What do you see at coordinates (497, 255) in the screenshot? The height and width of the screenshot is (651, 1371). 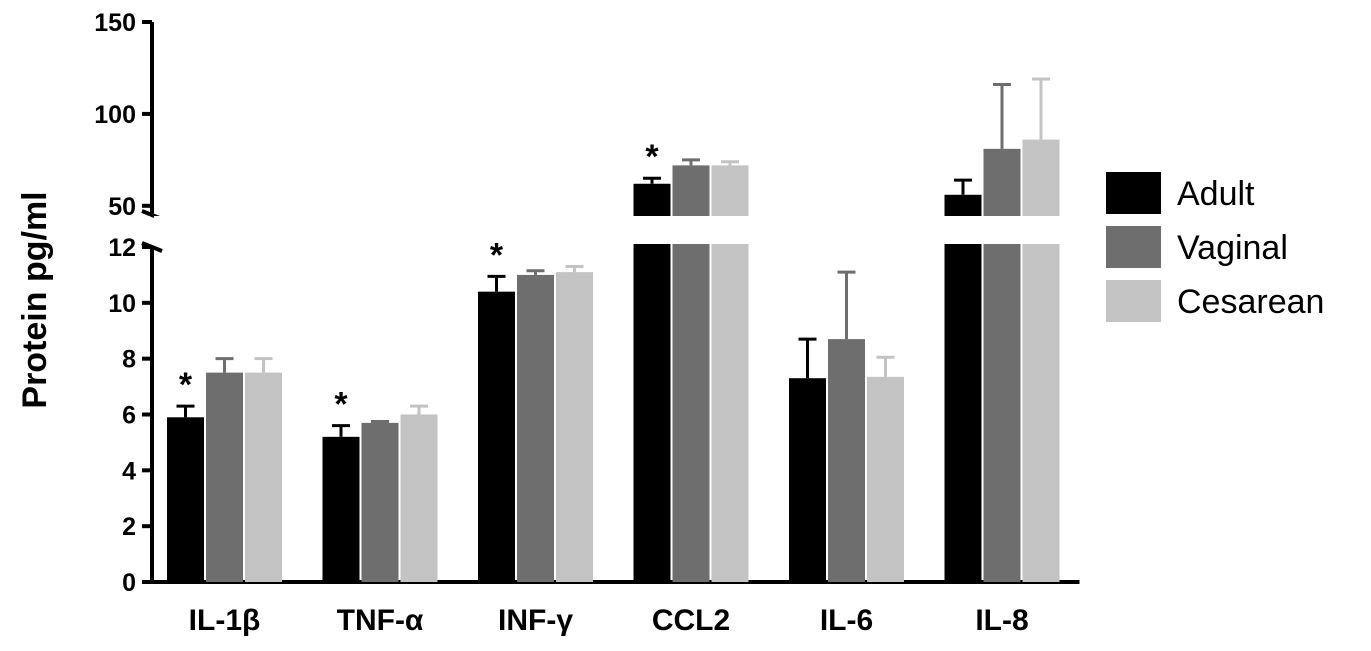 I see `significance-star-2: *` at bounding box center [497, 255].